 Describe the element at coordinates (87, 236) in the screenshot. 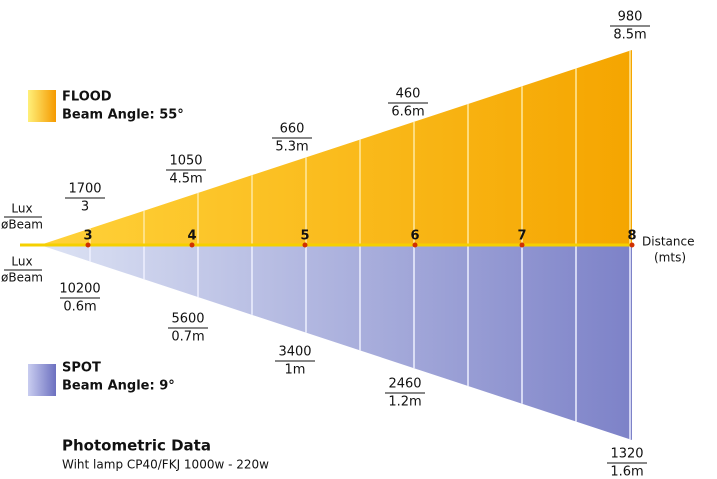

I see `tick-label: 3` at that location.